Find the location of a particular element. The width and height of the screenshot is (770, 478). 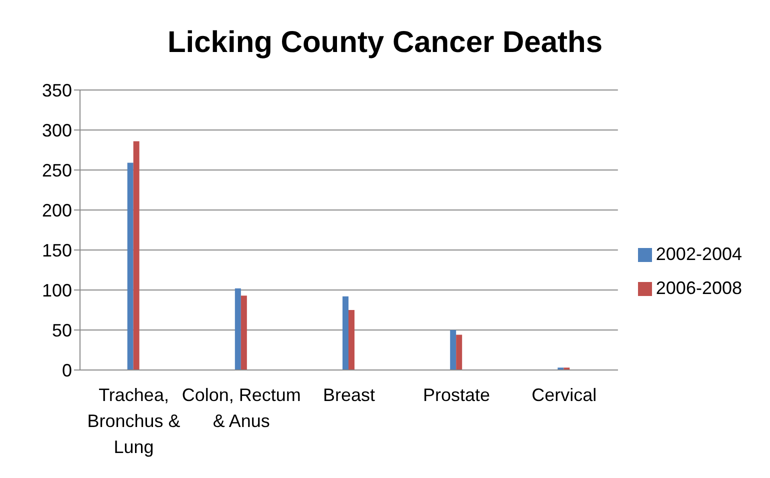

x-tick-label: Prostate is located at coordinates (456, 394).